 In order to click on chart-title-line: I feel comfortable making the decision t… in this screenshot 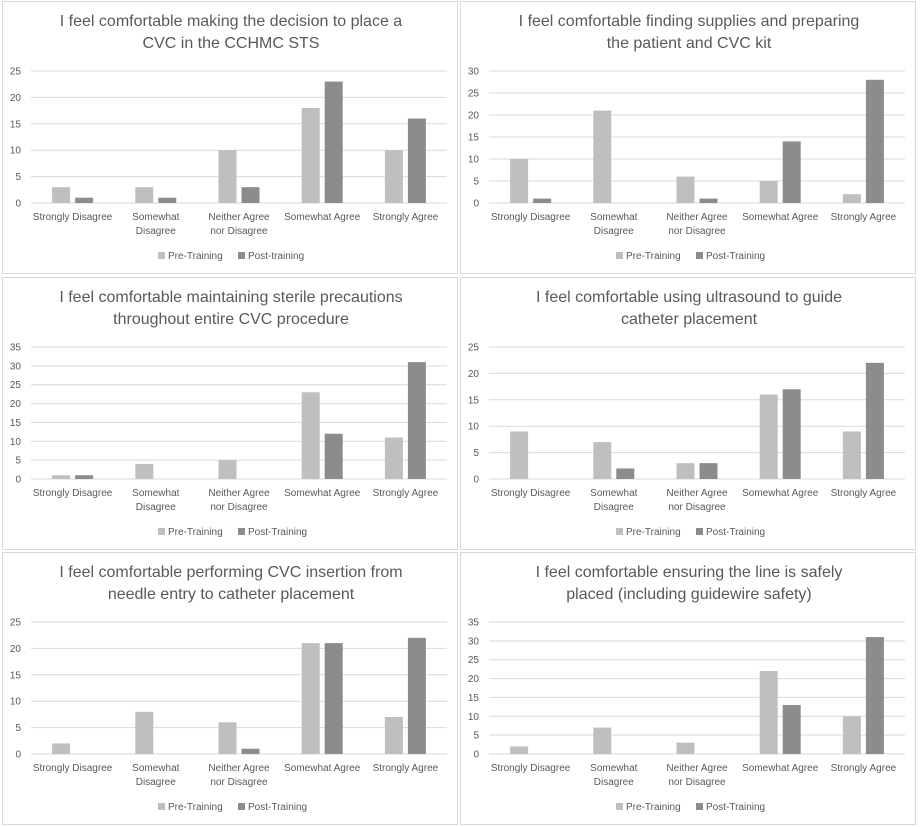, I will do `click(231, 21)`.